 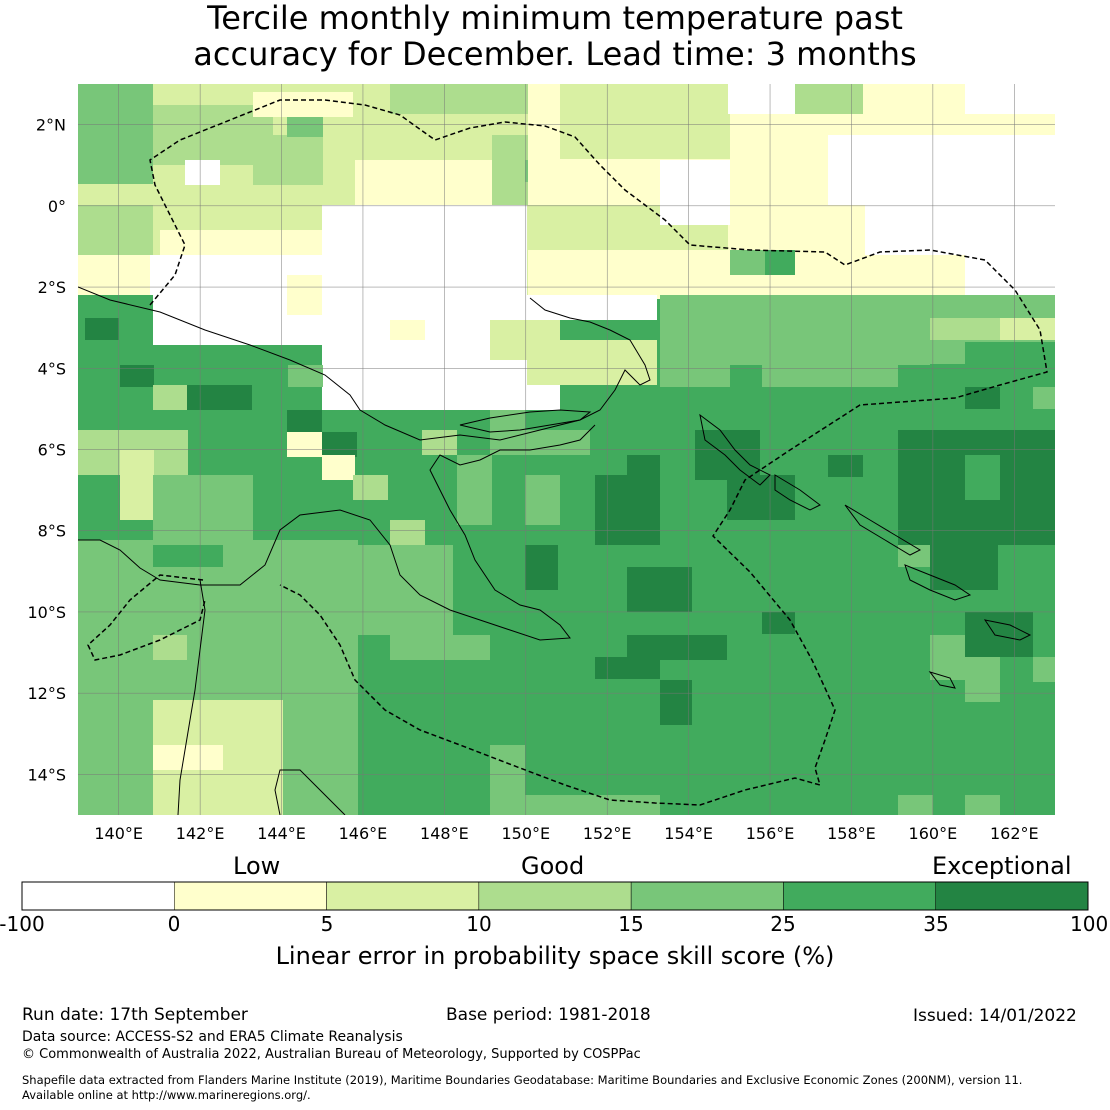 What do you see at coordinates (1002, 866) in the screenshot?
I see `category-exceptional: Exceptional` at bounding box center [1002, 866].